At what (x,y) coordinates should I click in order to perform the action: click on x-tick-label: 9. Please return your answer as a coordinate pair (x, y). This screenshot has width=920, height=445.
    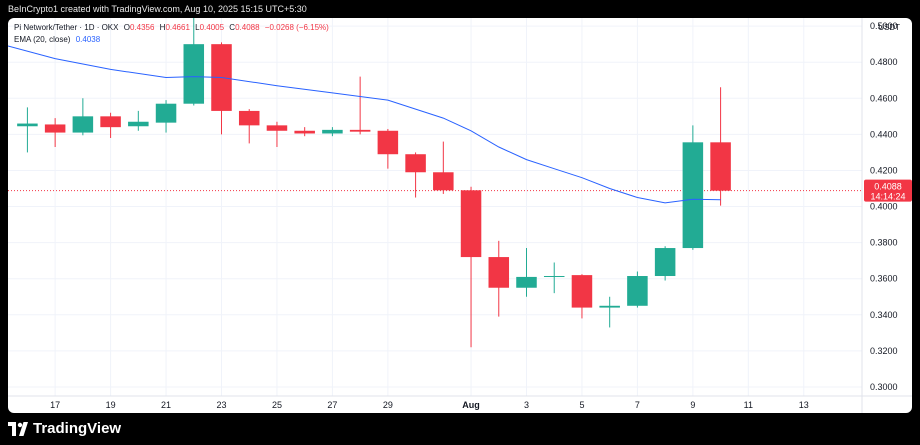
    Looking at the image, I should click on (692, 405).